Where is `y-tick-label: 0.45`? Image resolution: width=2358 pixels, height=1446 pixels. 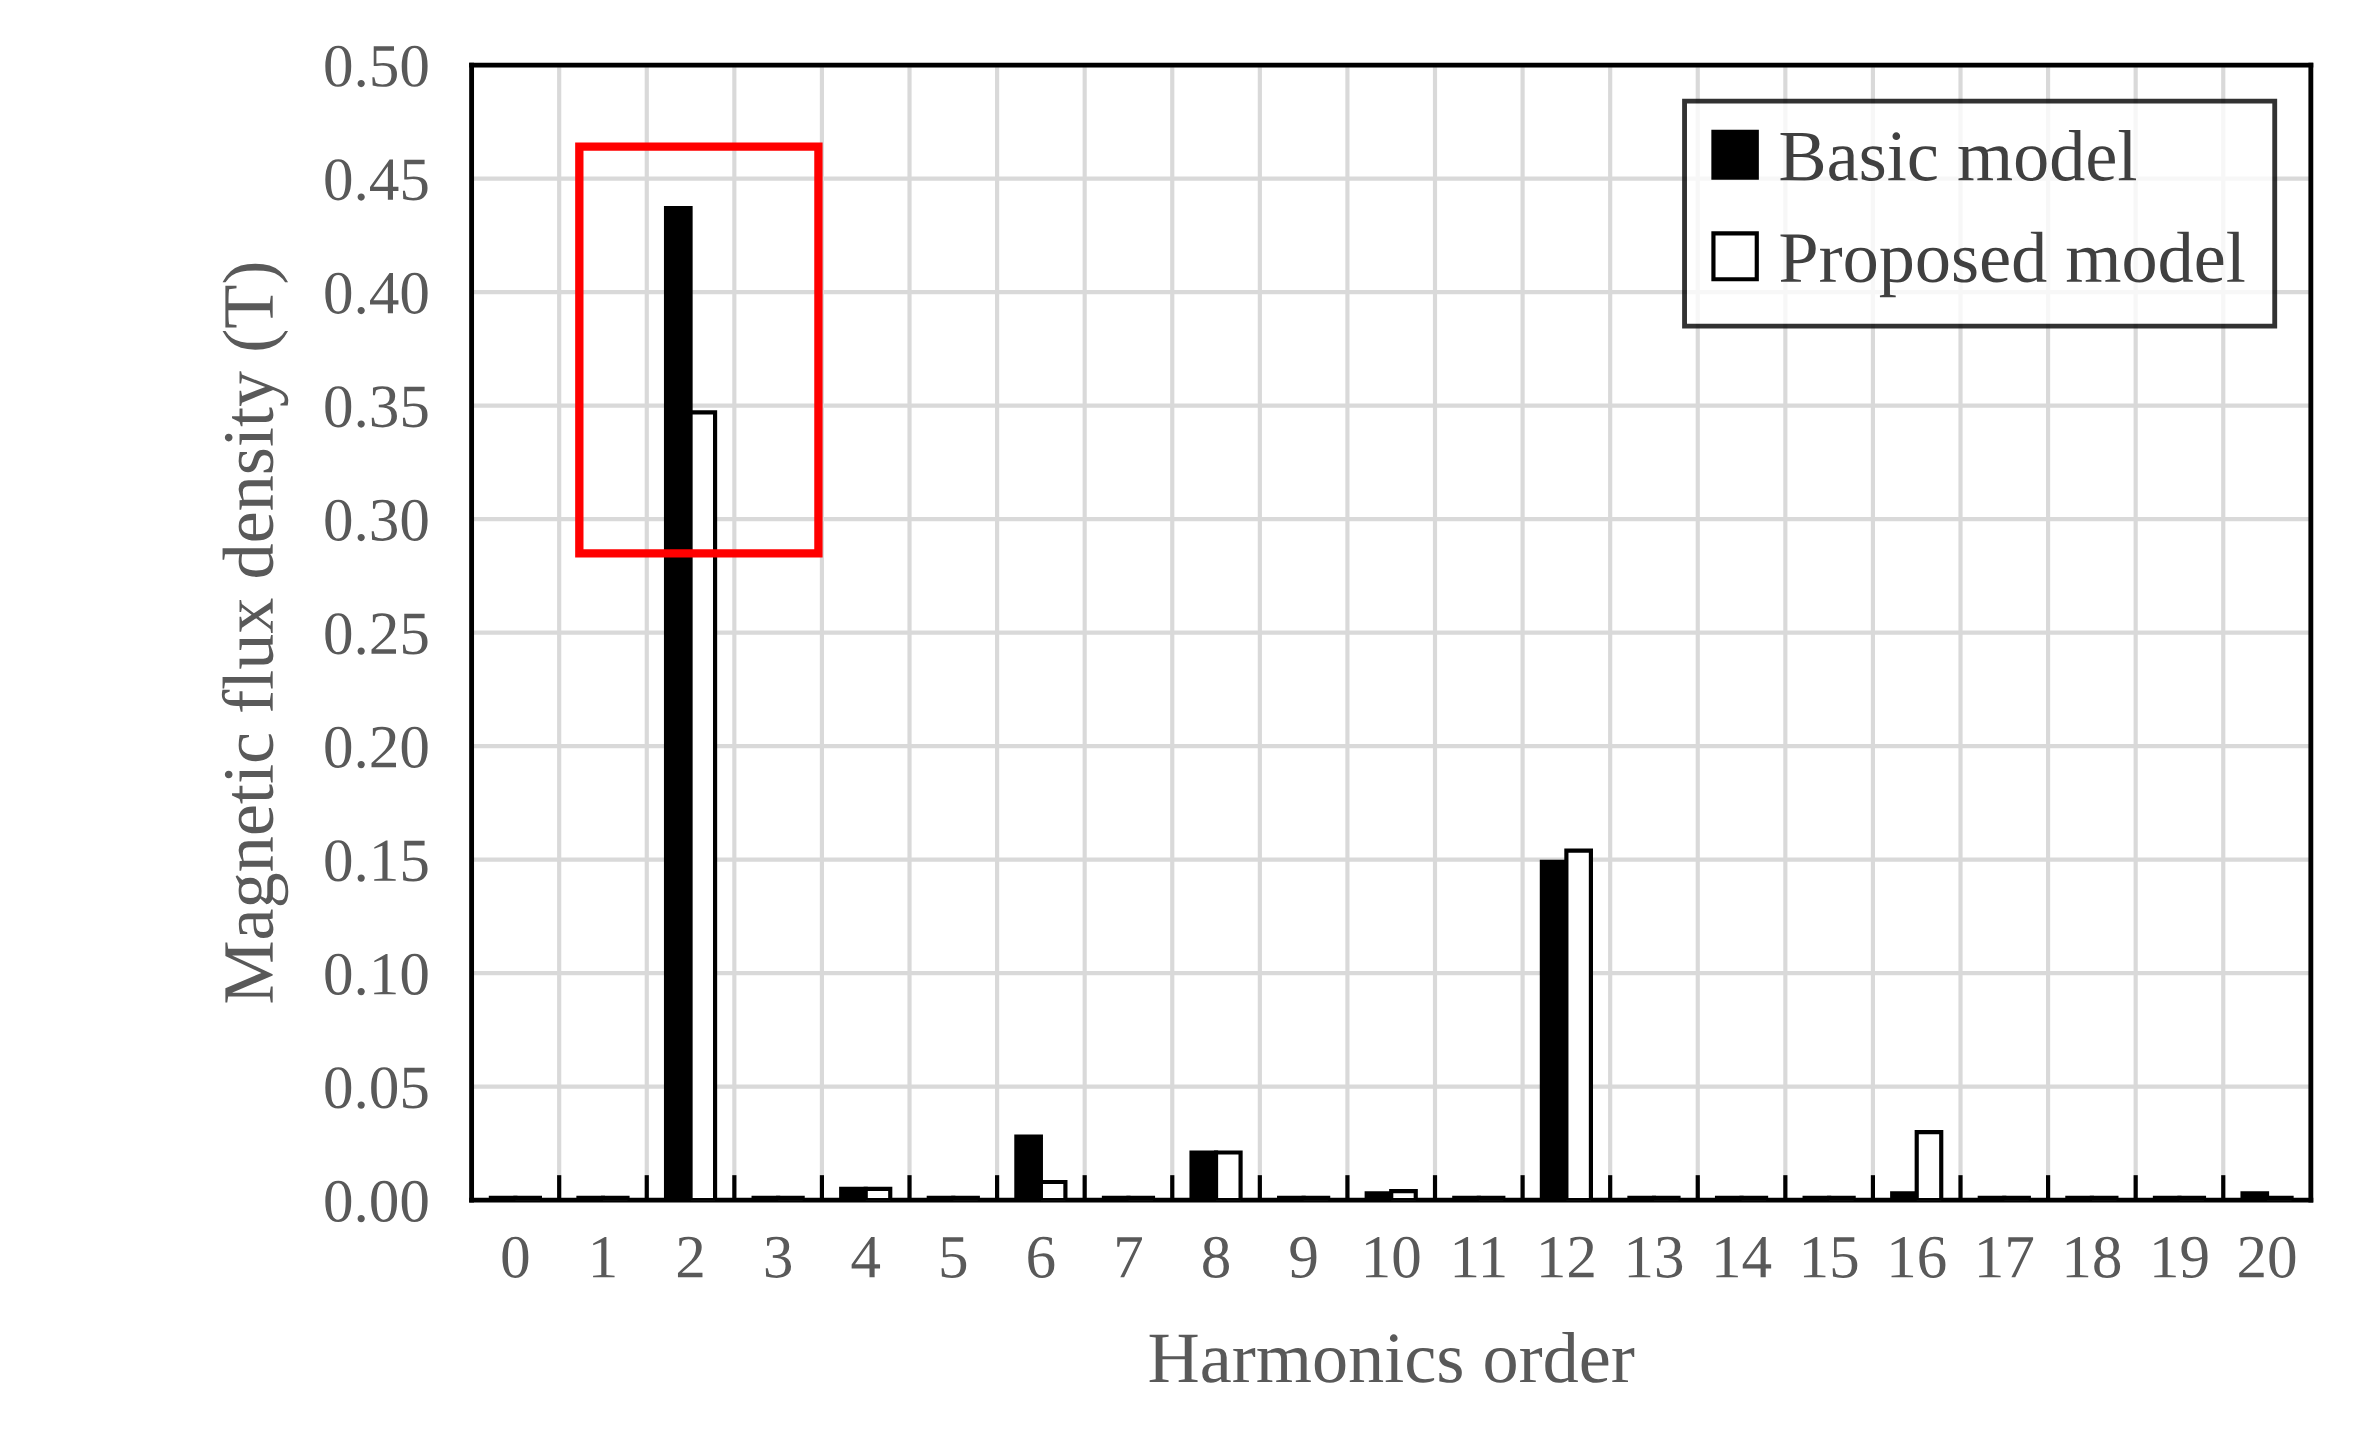
y-tick-label: 0.45 is located at coordinates (376, 180).